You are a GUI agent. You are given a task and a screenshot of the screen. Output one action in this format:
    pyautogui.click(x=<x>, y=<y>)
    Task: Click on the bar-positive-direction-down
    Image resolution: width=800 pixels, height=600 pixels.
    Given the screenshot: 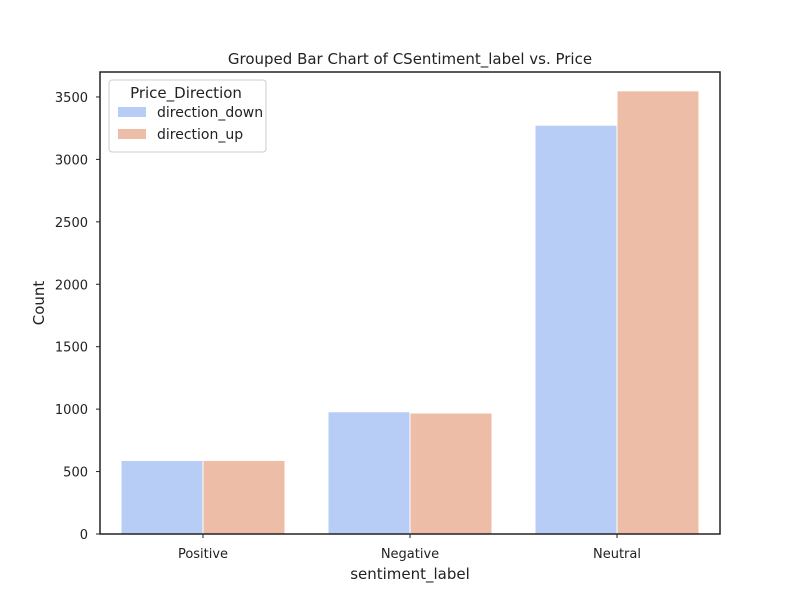 What is the action you would take?
    pyautogui.click(x=162, y=497)
    